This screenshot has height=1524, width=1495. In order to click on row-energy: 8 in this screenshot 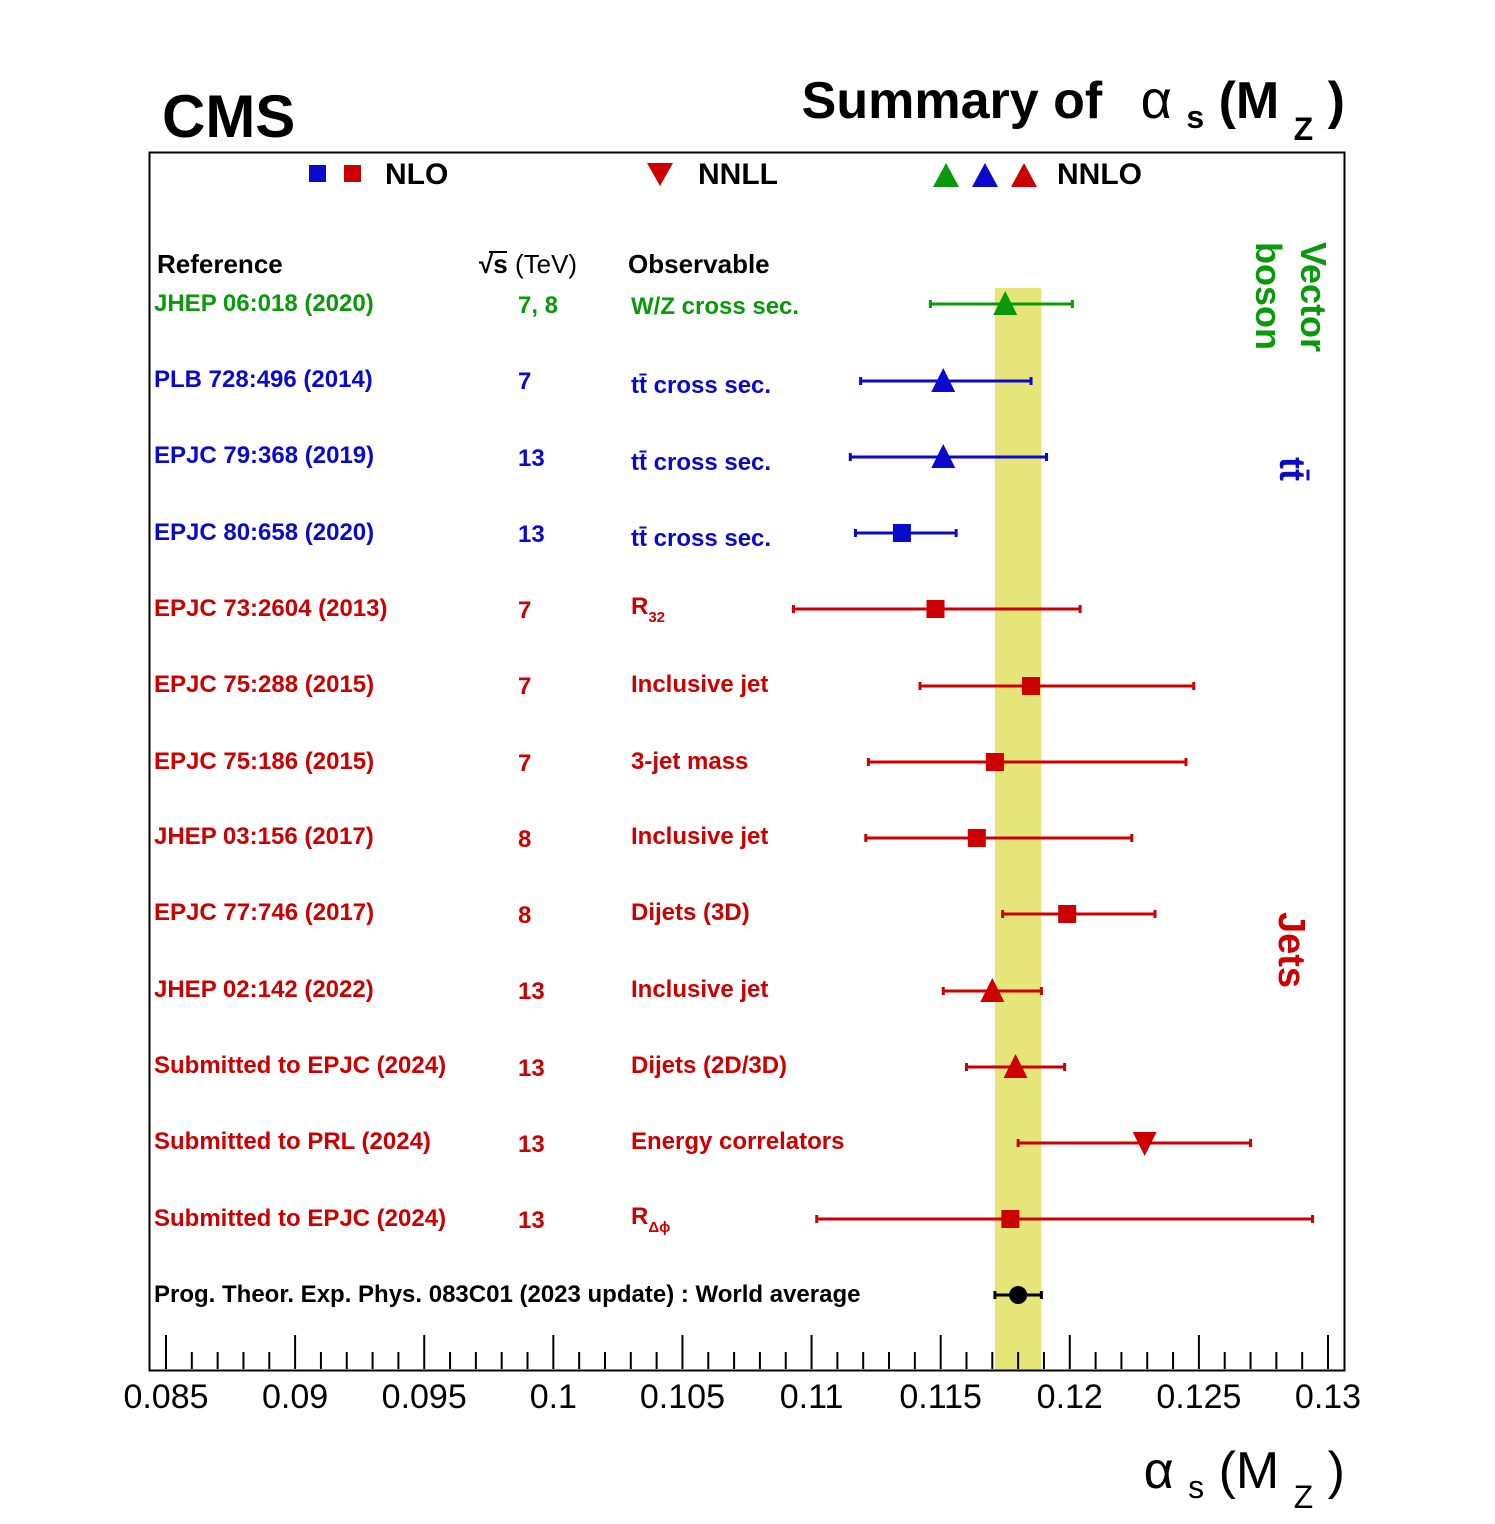, I will do `click(524, 839)`.